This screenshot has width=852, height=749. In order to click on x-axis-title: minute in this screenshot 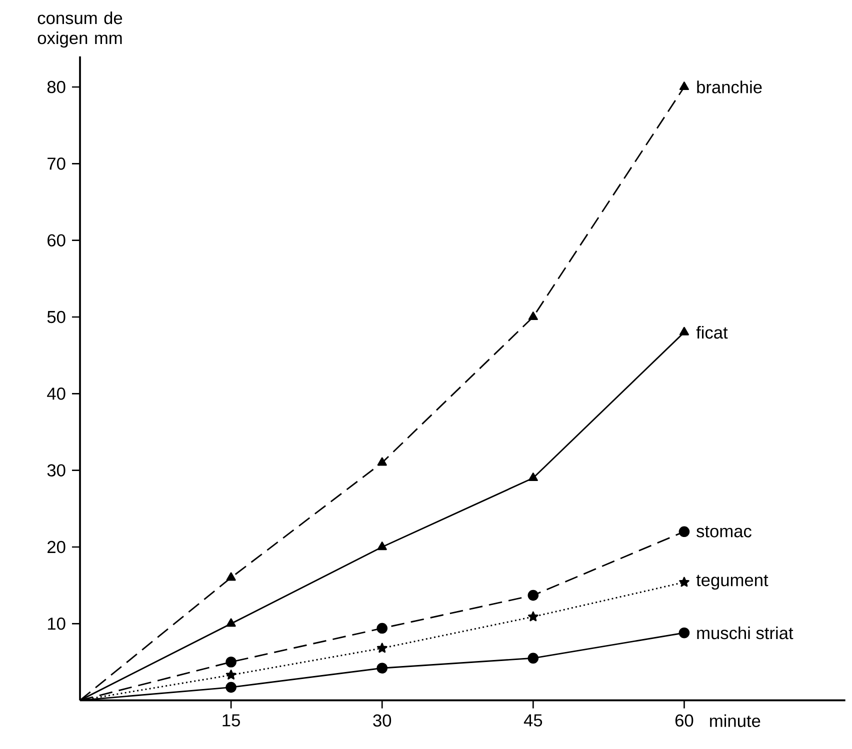, I will do `click(735, 720)`.